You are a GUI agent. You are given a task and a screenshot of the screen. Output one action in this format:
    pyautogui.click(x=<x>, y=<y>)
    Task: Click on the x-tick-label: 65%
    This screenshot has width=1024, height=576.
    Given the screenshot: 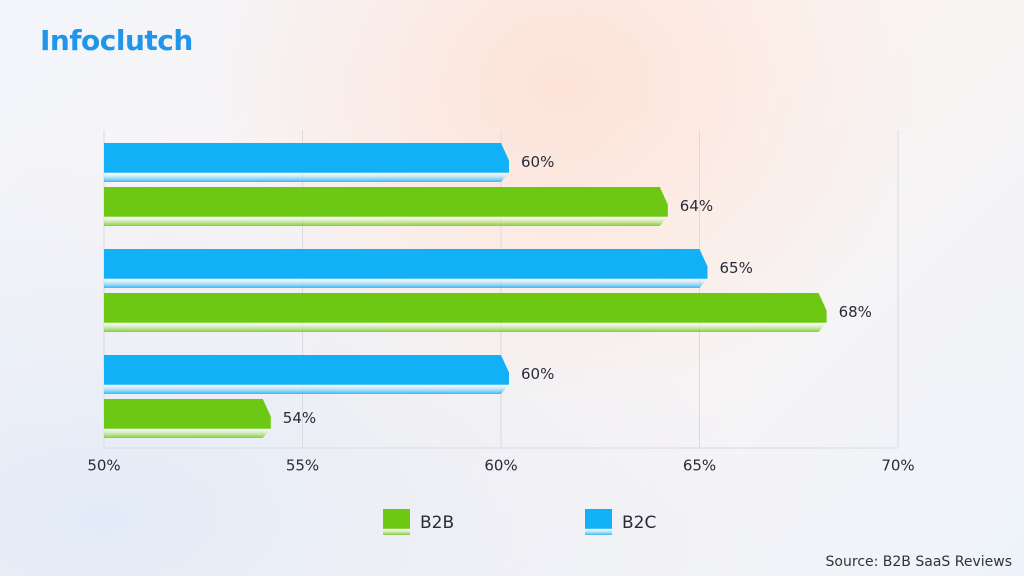 What is the action you would take?
    pyautogui.click(x=699, y=466)
    